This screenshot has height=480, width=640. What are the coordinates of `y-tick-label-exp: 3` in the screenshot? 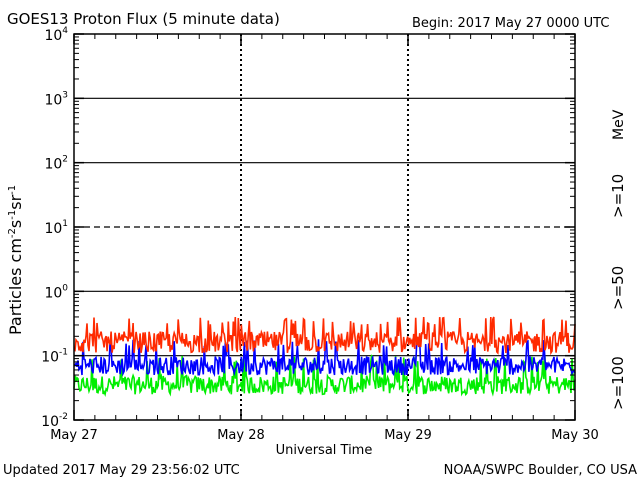 It's located at (65, 95).